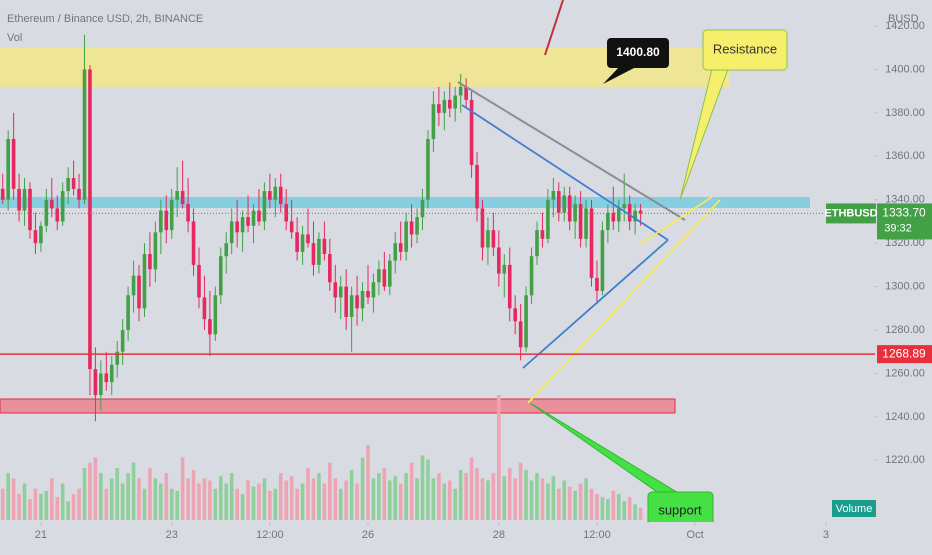 The image size is (932, 555). I want to click on demand-zone, so click(338, 406).